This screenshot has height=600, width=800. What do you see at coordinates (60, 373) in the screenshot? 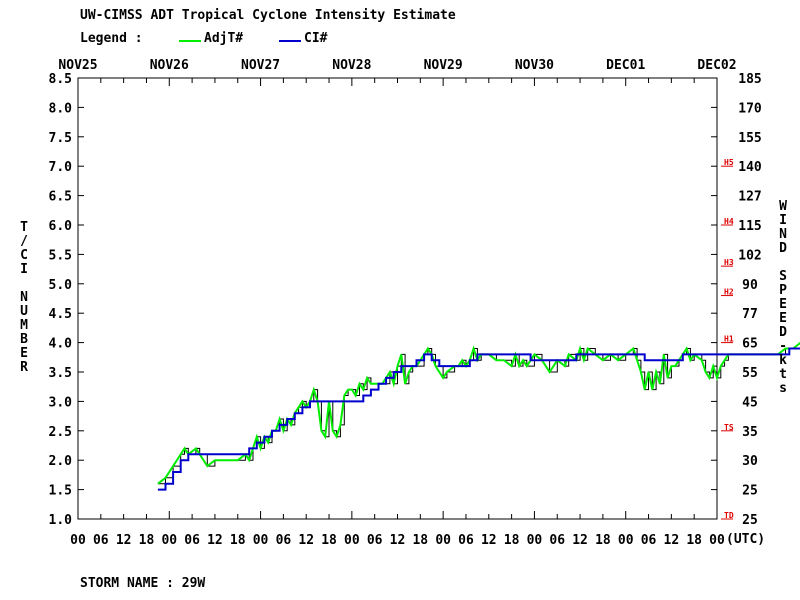
I see `left-tick-label: 3.5` at bounding box center [60, 373].